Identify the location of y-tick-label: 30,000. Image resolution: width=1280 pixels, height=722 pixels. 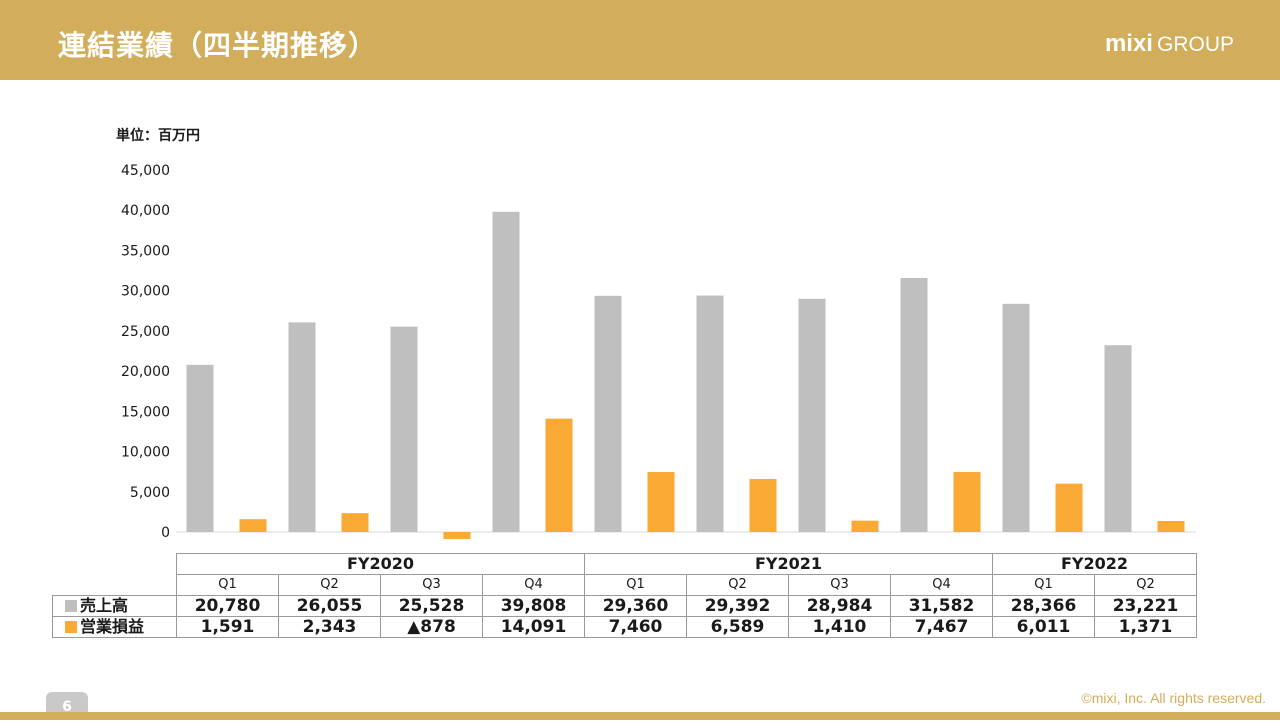
(145, 292).